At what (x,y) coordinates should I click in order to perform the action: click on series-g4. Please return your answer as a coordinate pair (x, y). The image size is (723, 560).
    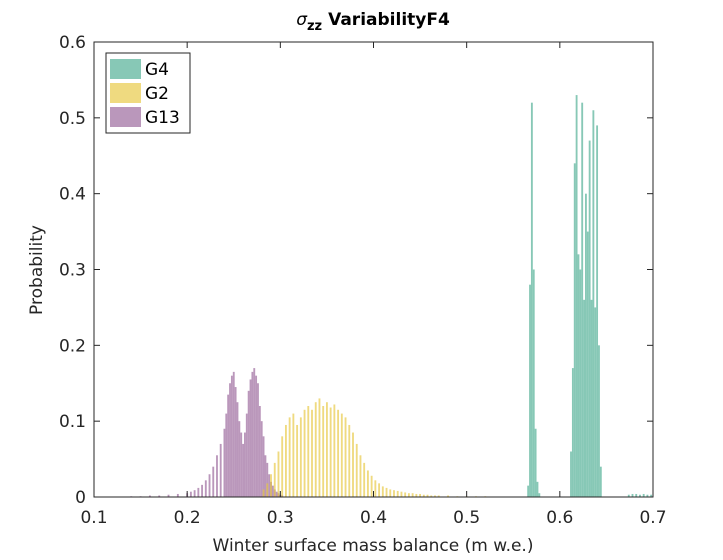
    Looking at the image, I should click on (590, 296).